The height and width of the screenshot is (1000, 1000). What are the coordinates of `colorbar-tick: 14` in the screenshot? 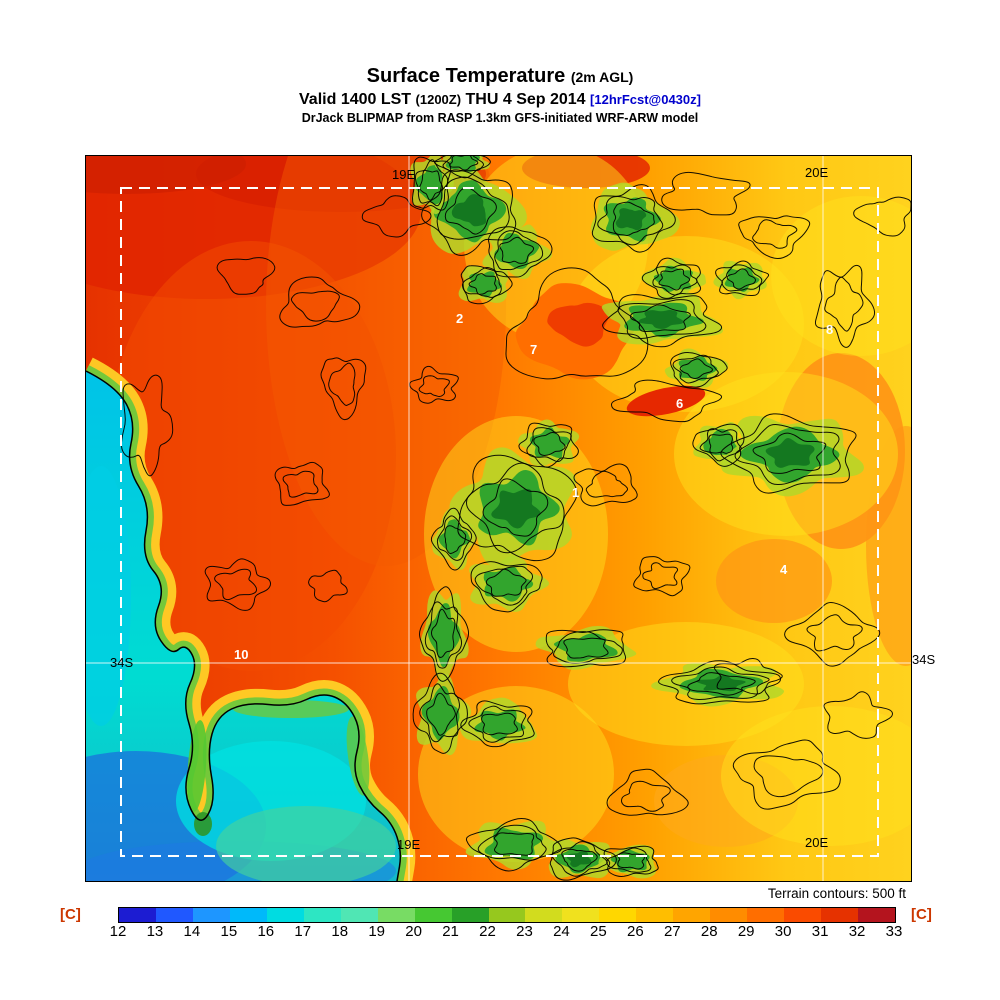 It's located at (192, 931).